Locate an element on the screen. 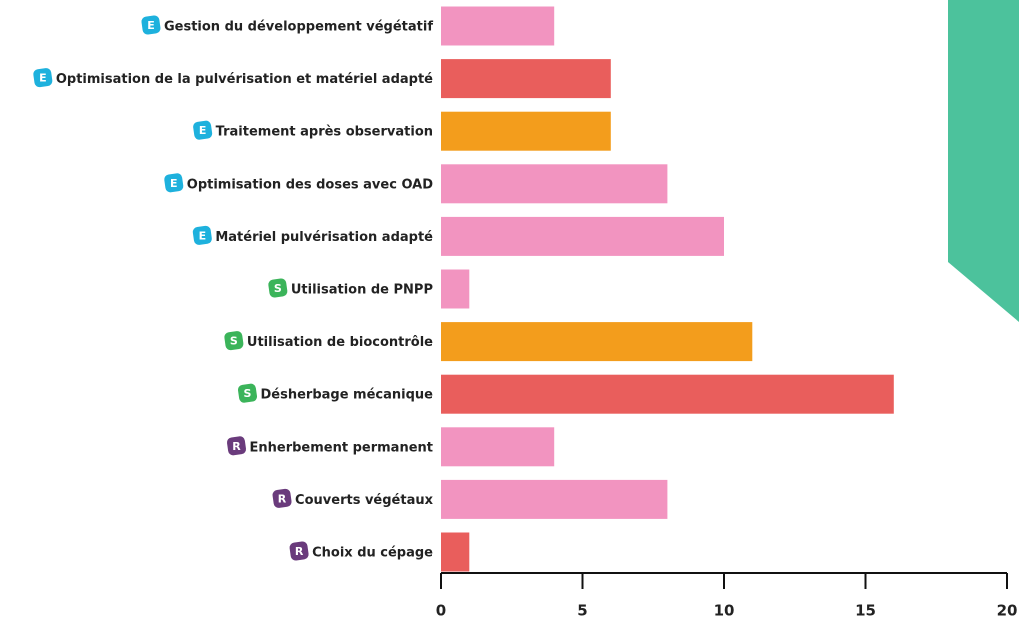  y-tick-label: Choix du cépage is located at coordinates (372, 553).